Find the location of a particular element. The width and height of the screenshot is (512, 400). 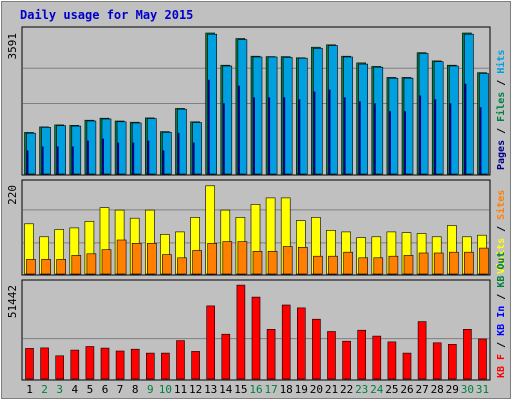

day-label-11: 11 is located at coordinates (180, 389).